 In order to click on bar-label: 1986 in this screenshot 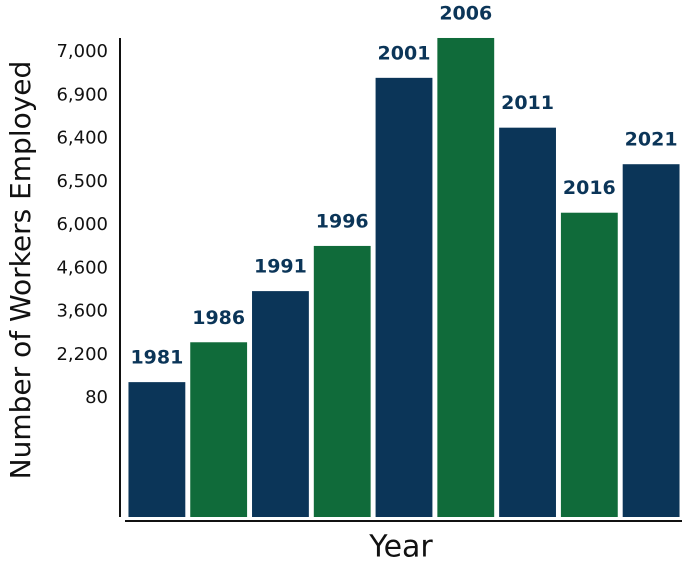, I will do `click(218, 318)`.